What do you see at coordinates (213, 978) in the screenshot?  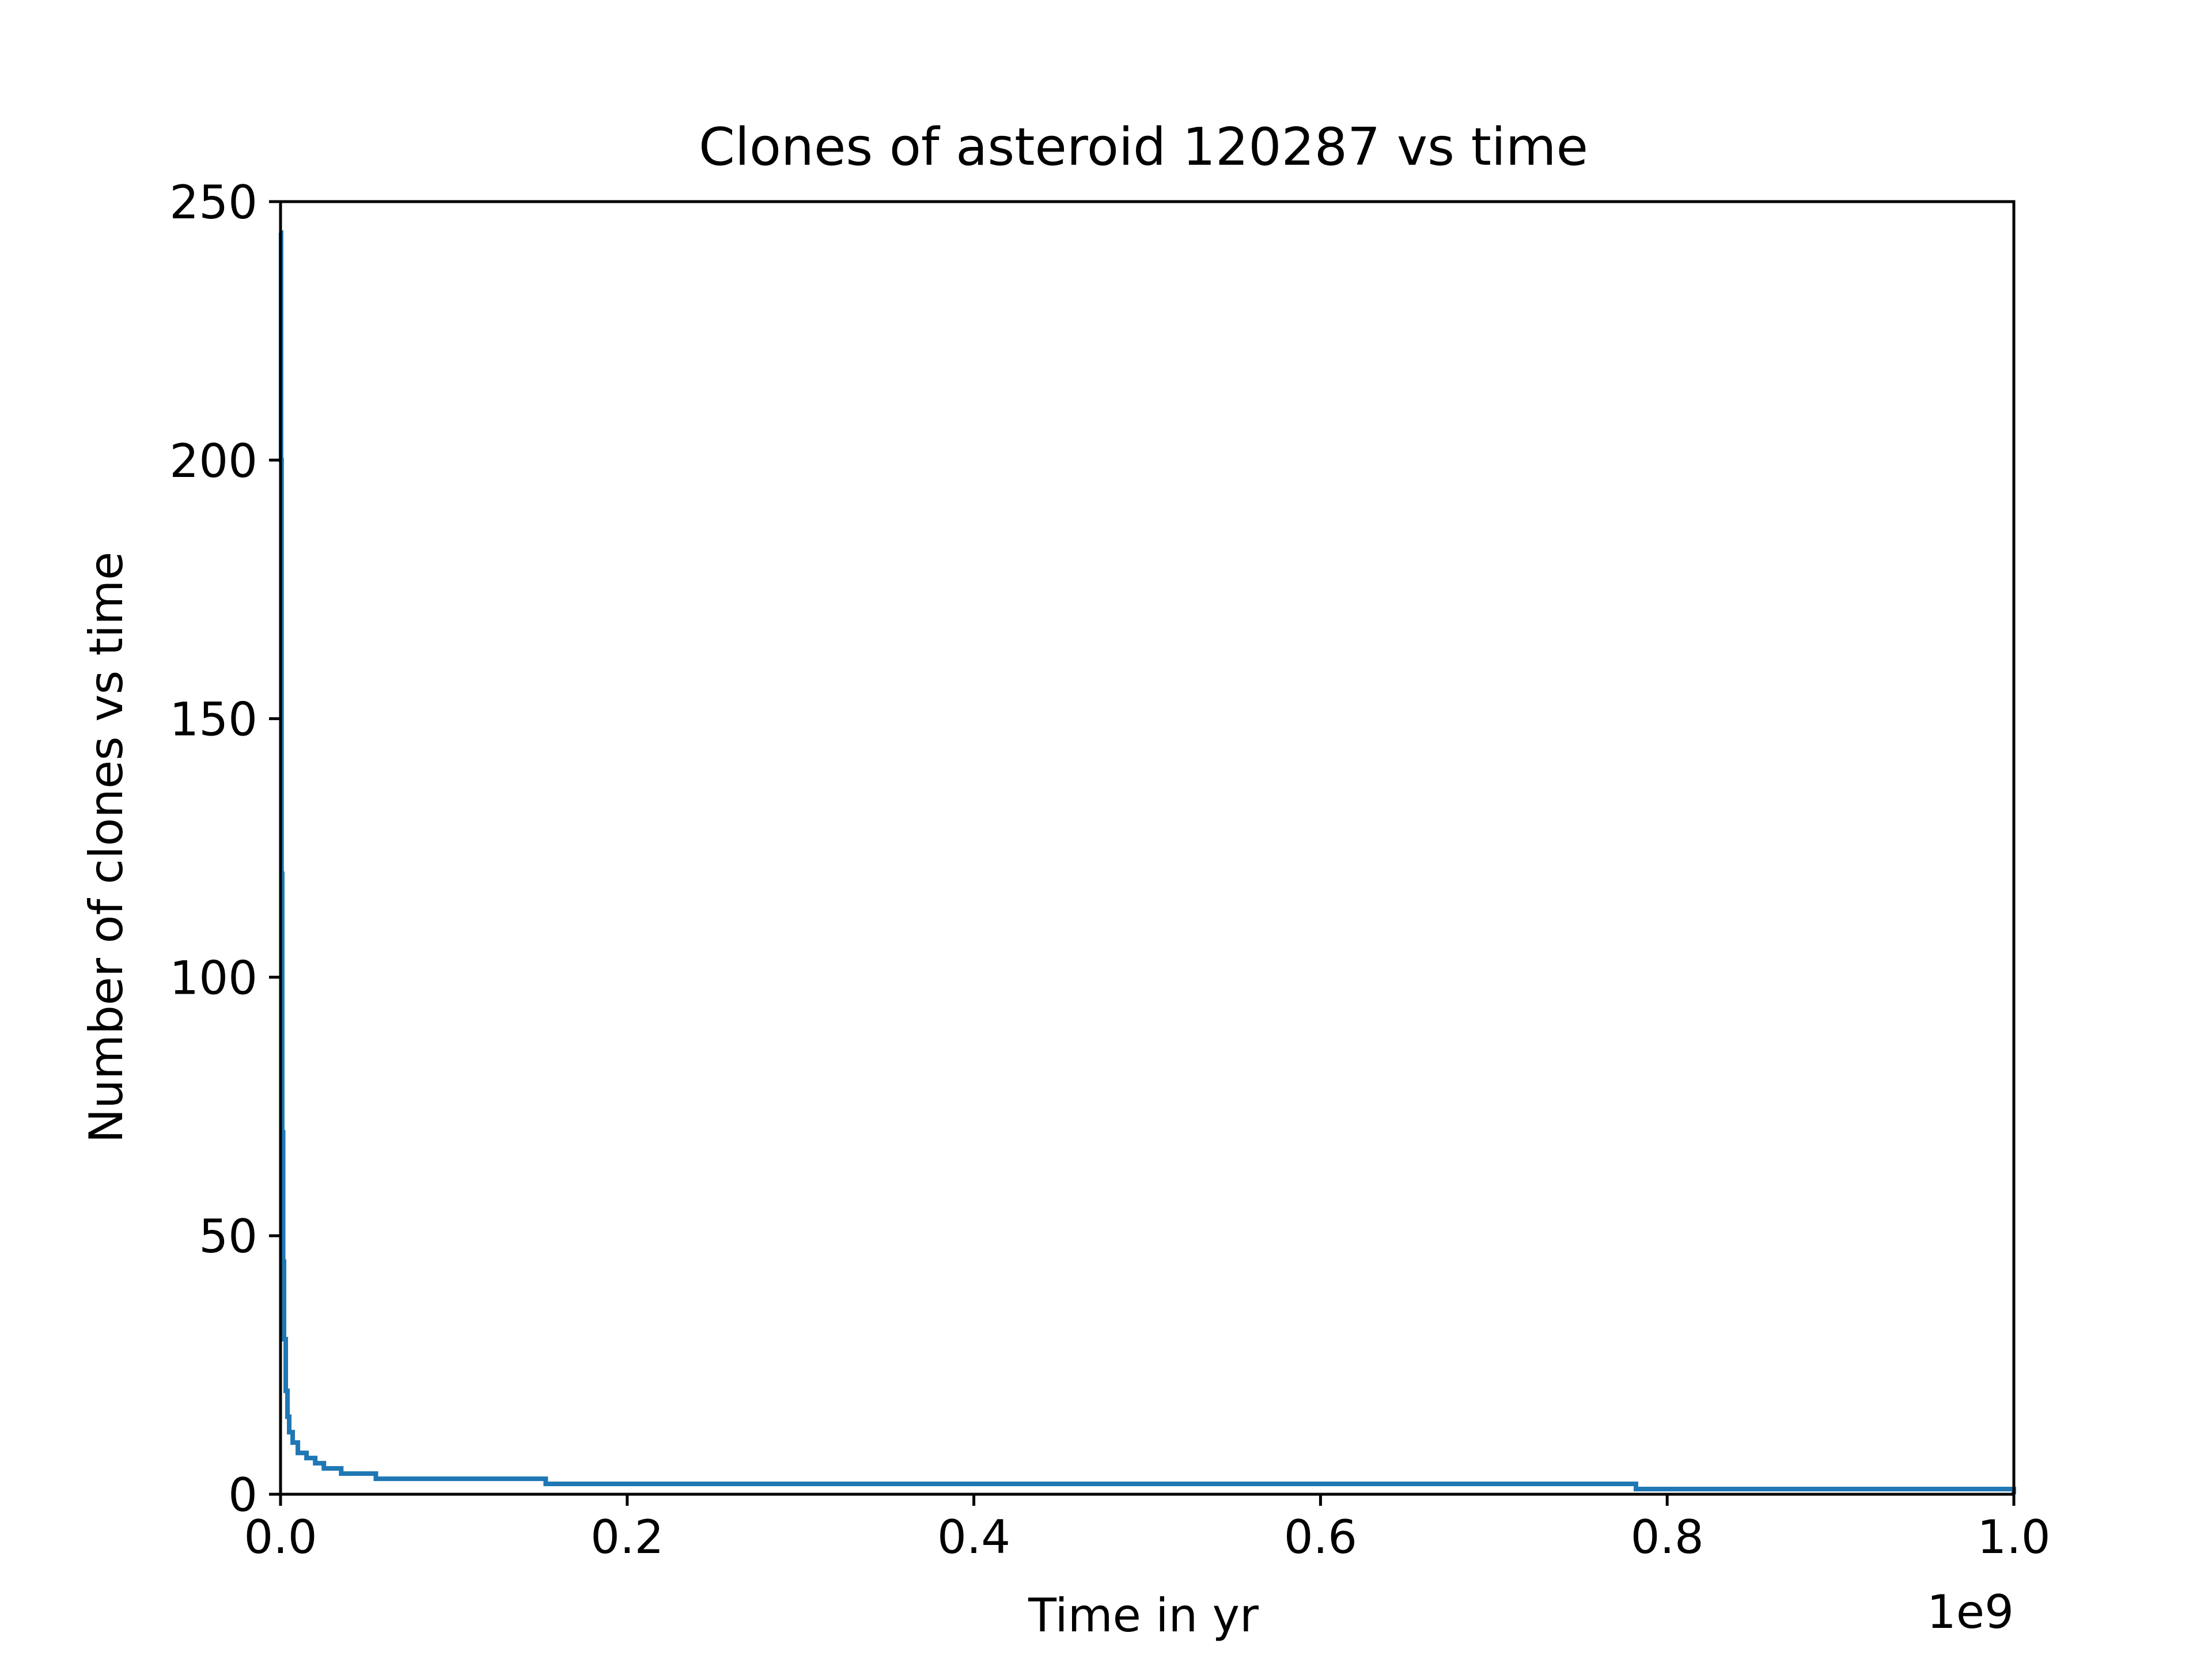 I see `y-tick-label: 100` at bounding box center [213, 978].